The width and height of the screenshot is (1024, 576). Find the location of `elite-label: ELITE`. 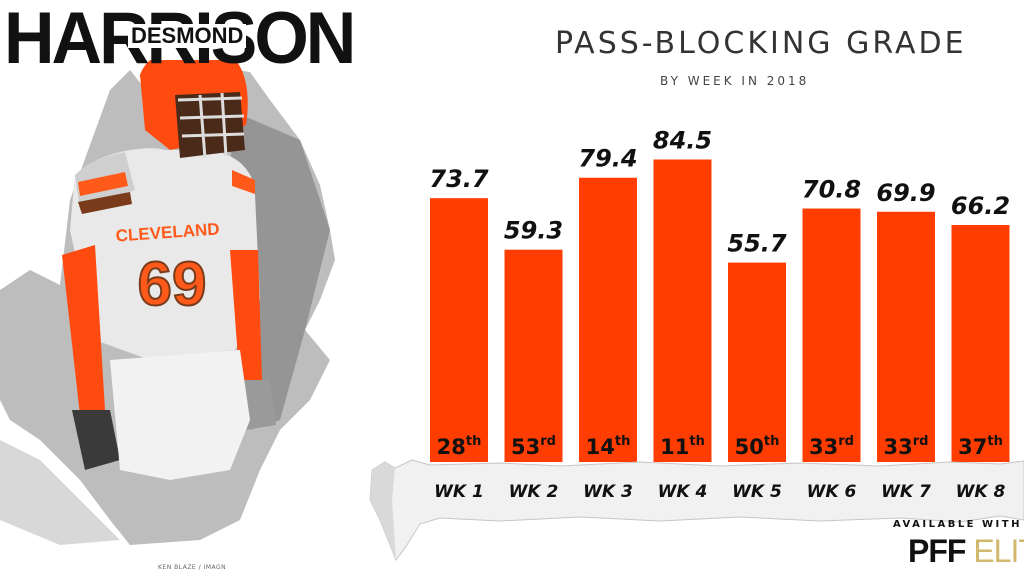

elite-label: ELITE is located at coordinates (998, 551).